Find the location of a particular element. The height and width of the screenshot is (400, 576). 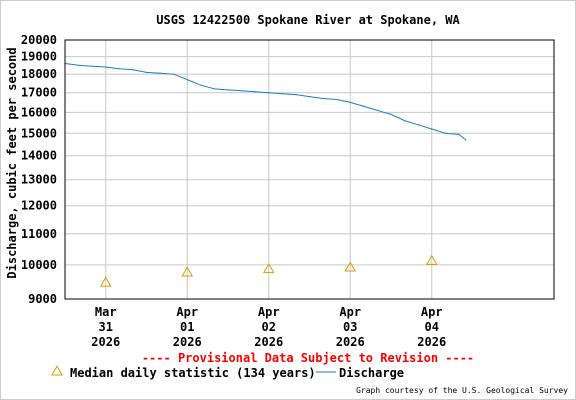

y-tick-label: 12000 is located at coordinates (39, 206).